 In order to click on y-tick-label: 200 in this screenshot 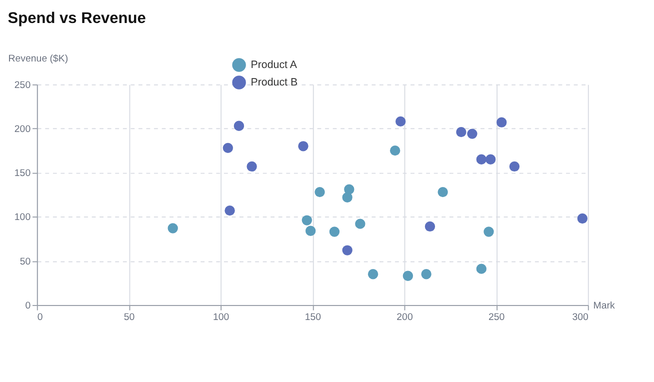, I will do `click(23, 129)`.